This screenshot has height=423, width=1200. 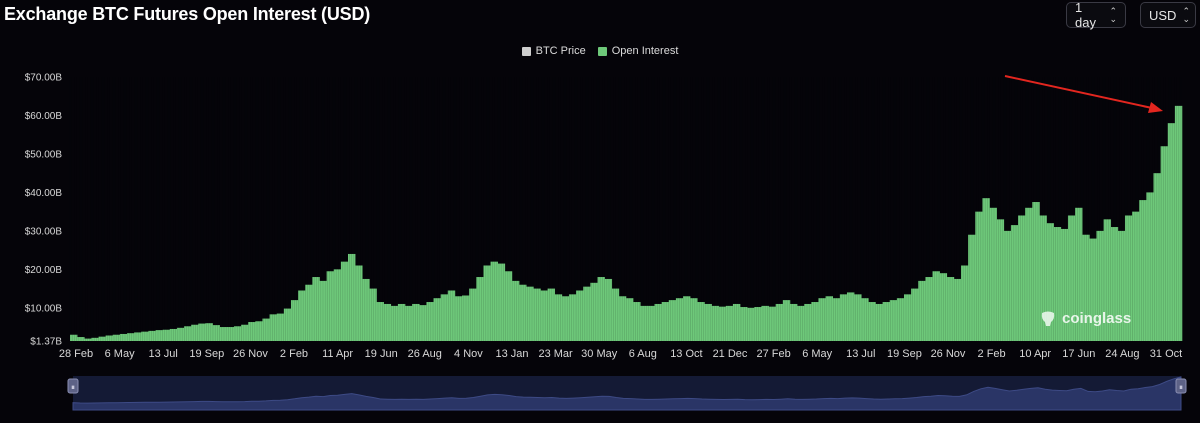 I want to click on navigator-right-handle: ⏸, so click(x=1181, y=386).